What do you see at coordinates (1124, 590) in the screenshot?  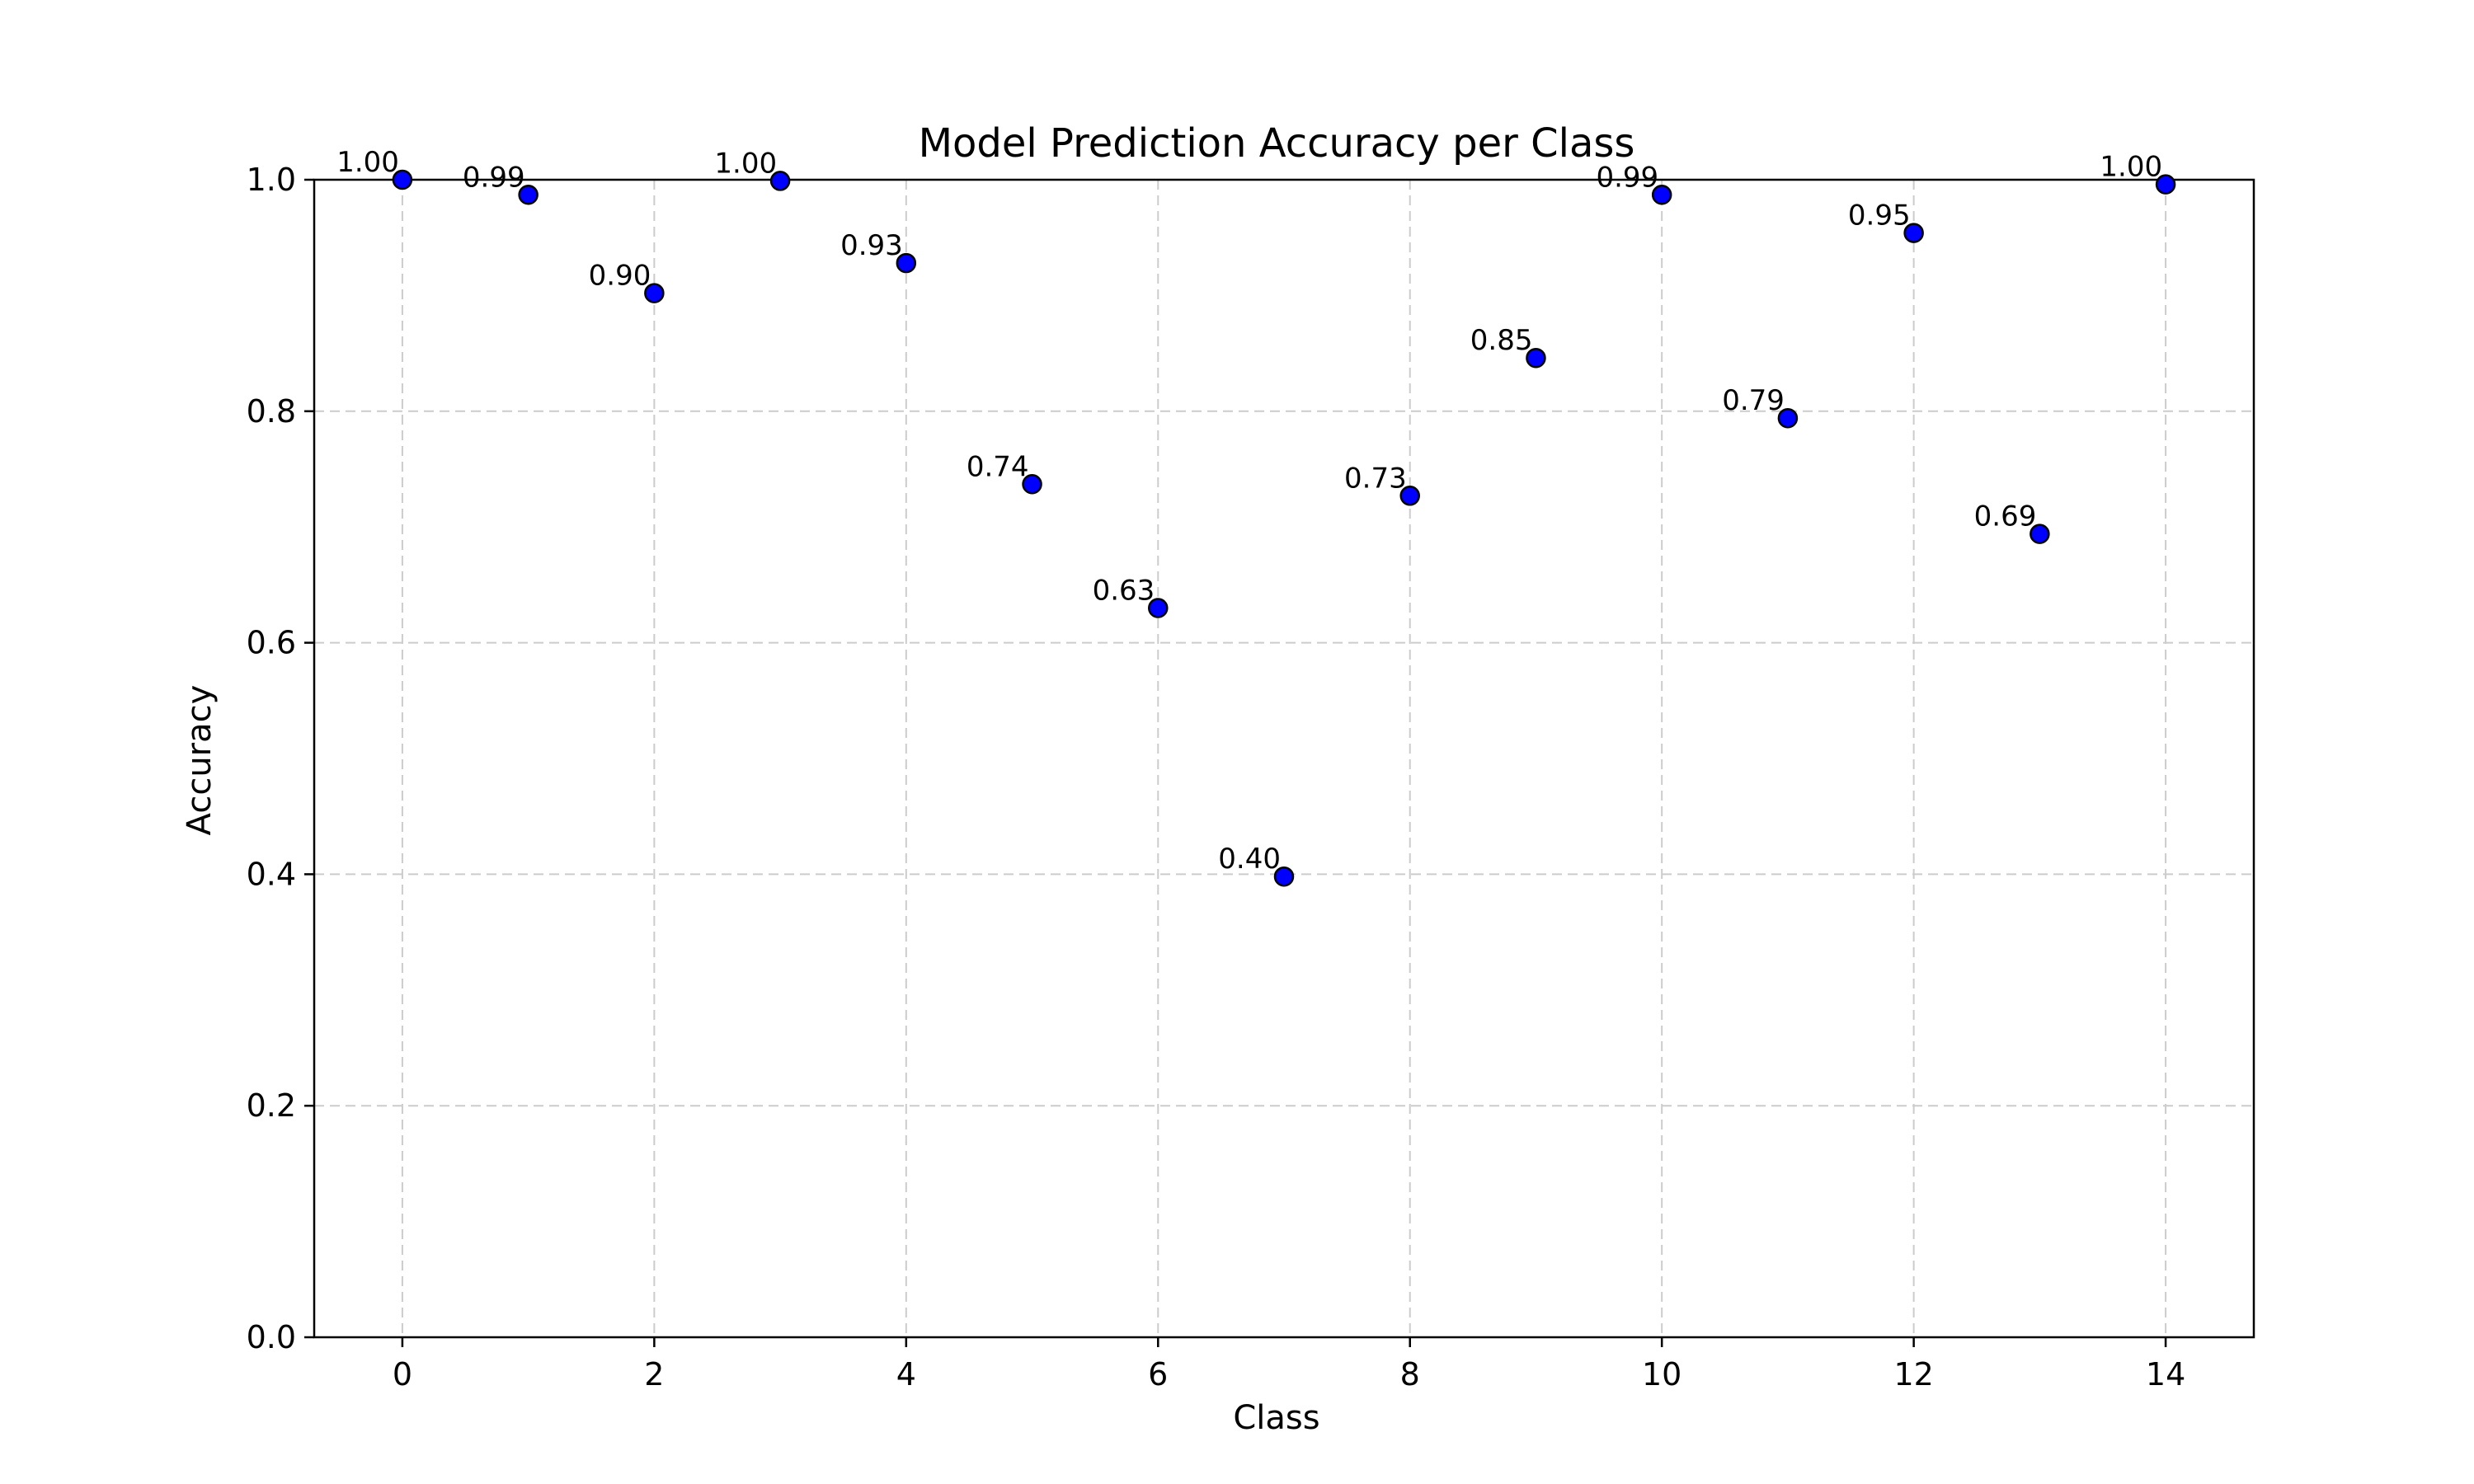 I see `data-label: 0.63` at bounding box center [1124, 590].